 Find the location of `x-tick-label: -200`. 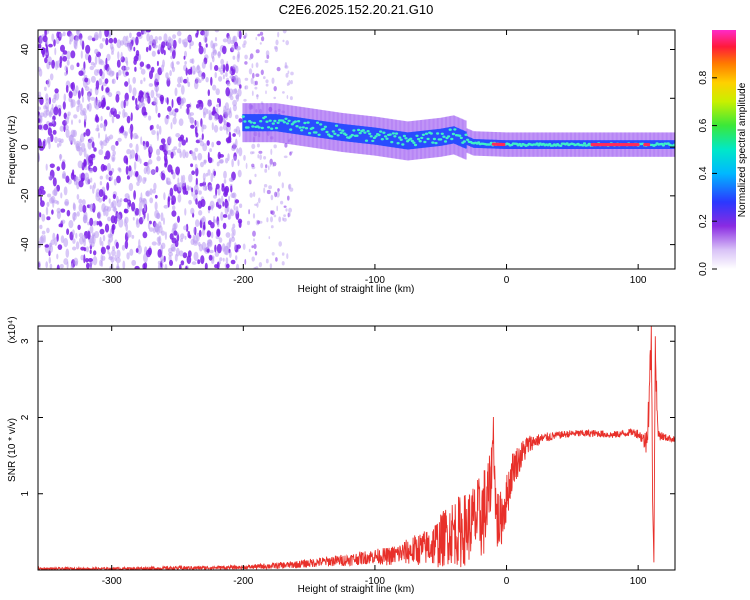

x-tick-label: -200 is located at coordinates (243, 280).